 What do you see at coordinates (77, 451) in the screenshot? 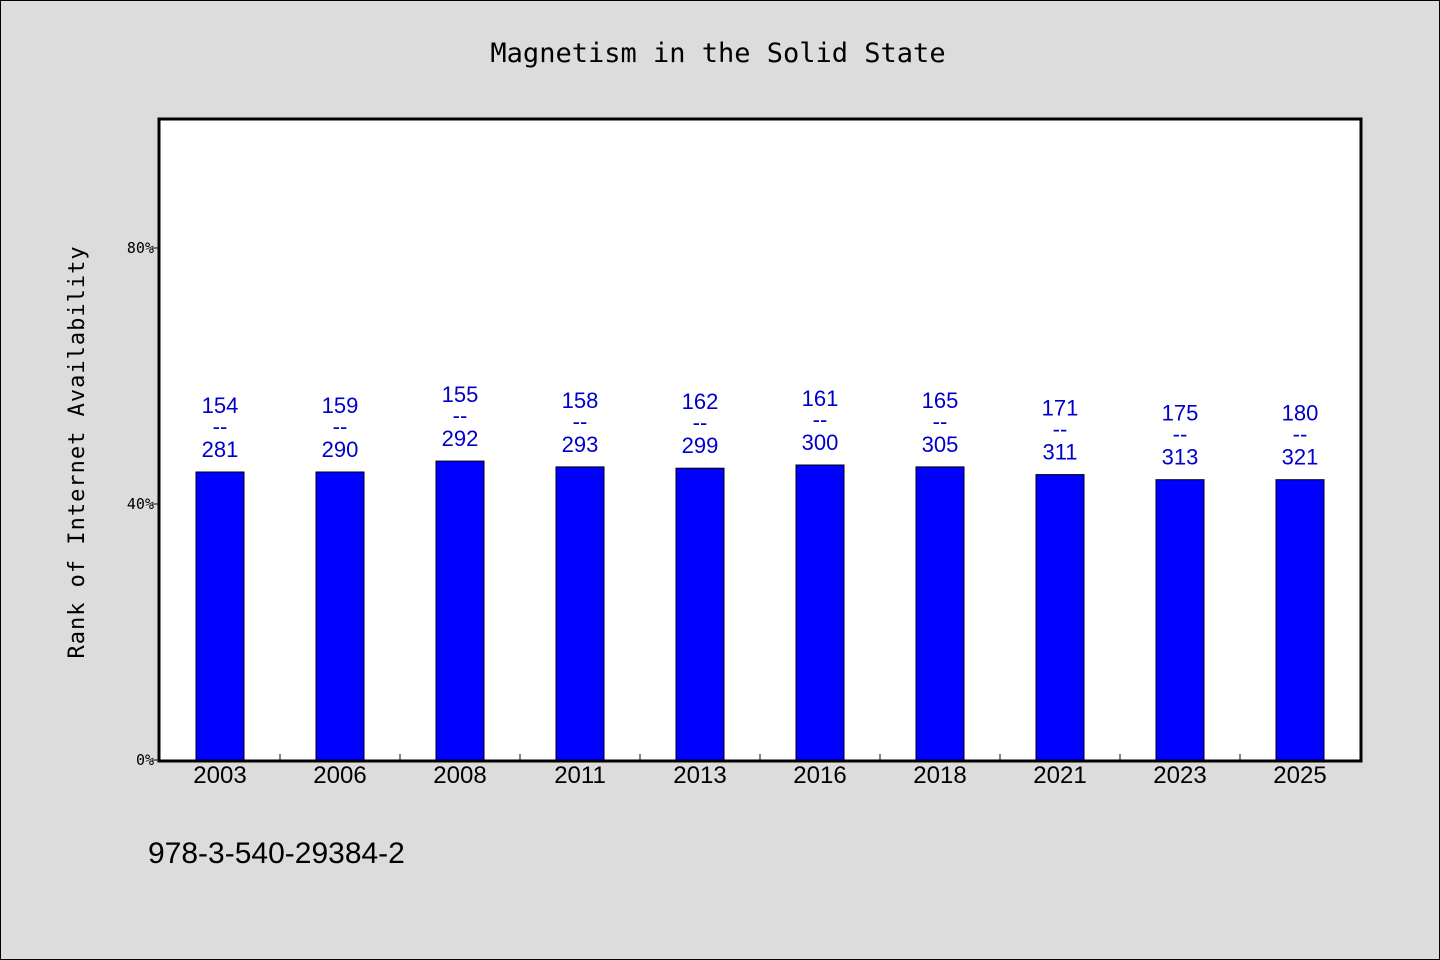
I see `y-axis-label: Rank of Internet Availability` at bounding box center [77, 451].